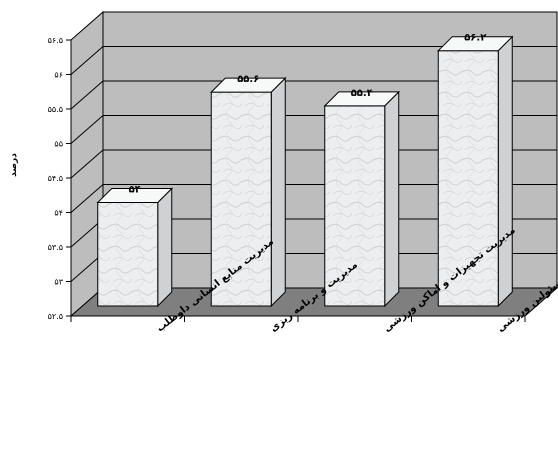  Describe the element at coordinates (248, 79) in the screenshot. I see `data-label: ۵۵.۶` at that location.